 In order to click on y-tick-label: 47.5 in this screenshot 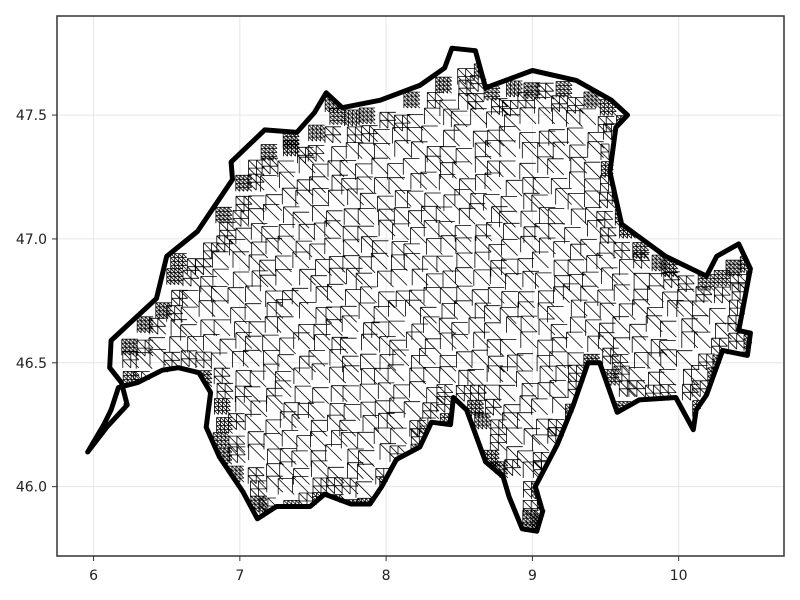, I will do `click(31, 116)`.